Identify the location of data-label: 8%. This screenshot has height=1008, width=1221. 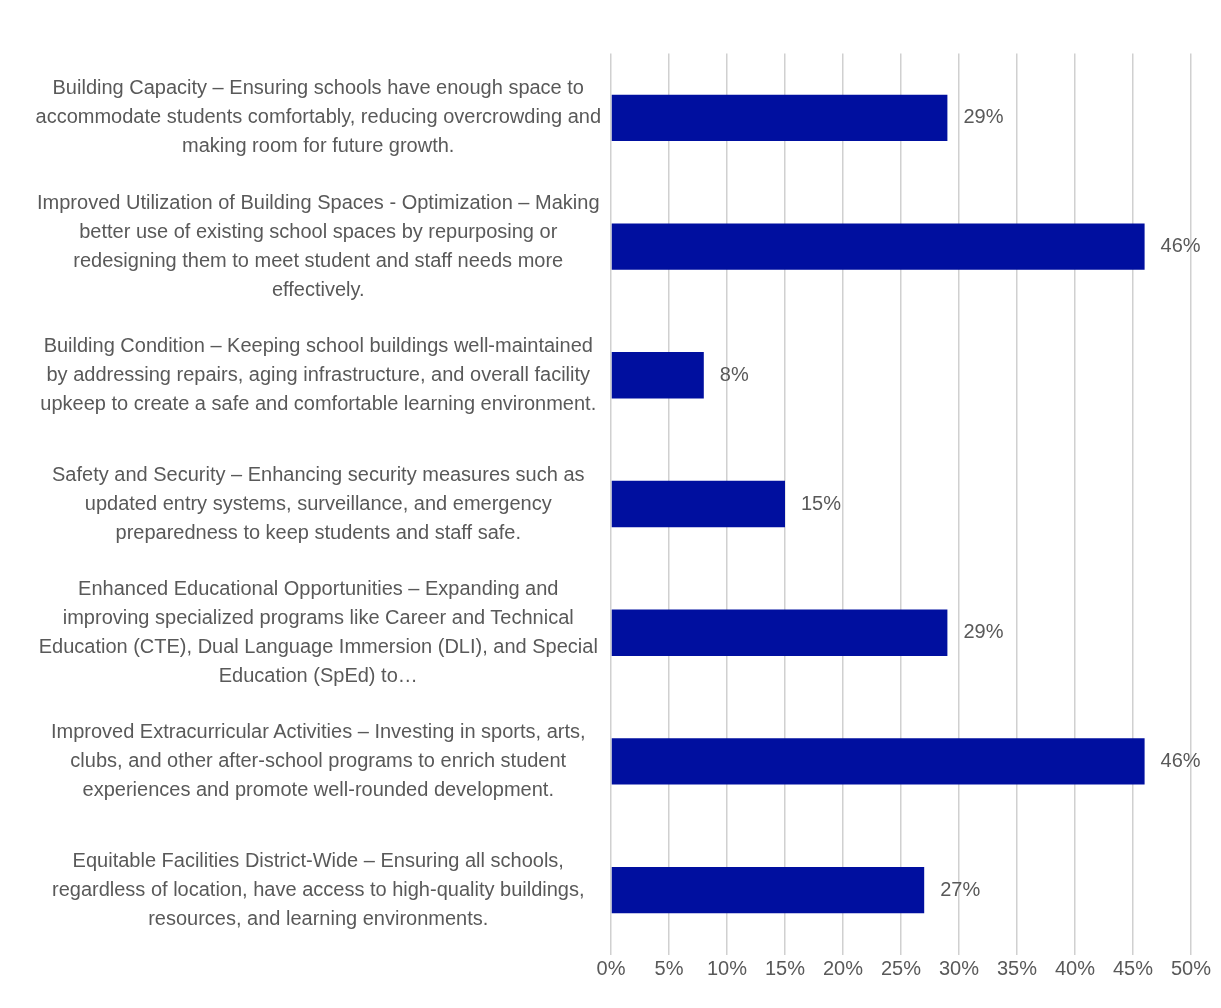
(734, 373).